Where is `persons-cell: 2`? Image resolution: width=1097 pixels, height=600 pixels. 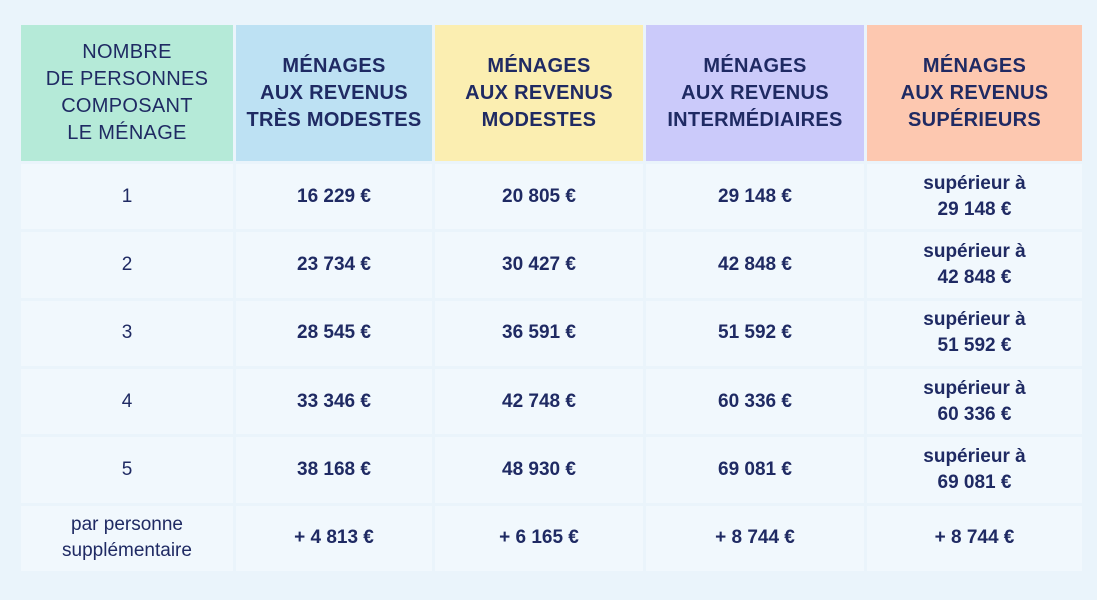 persons-cell: 2 is located at coordinates (127, 265).